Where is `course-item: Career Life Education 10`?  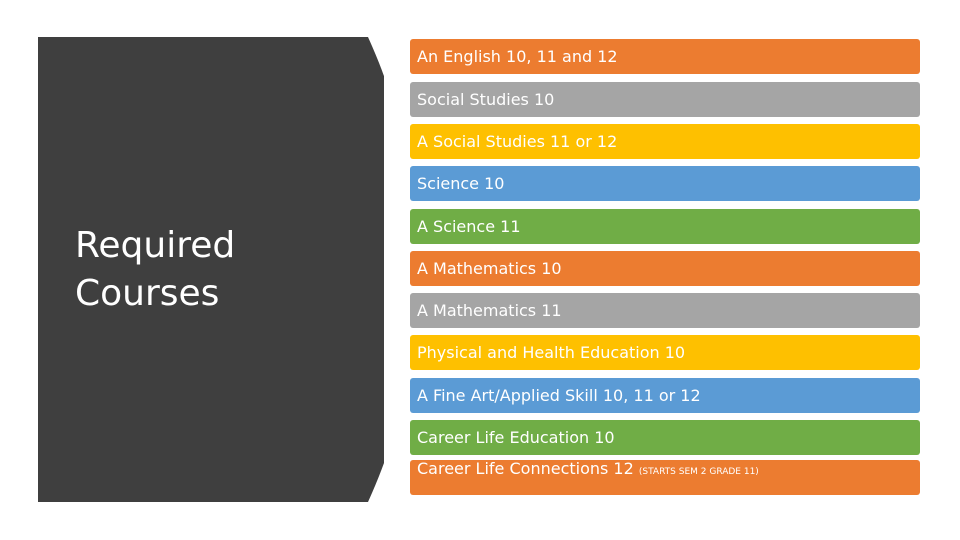 course-item: Career Life Education 10 is located at coordinates (665, 437).